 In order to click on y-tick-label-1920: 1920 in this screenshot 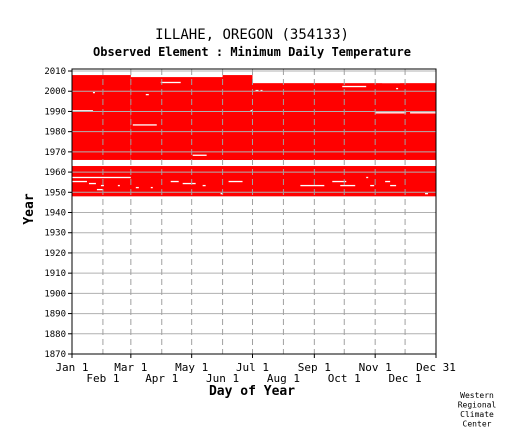, I will do `click(55, 254)`.